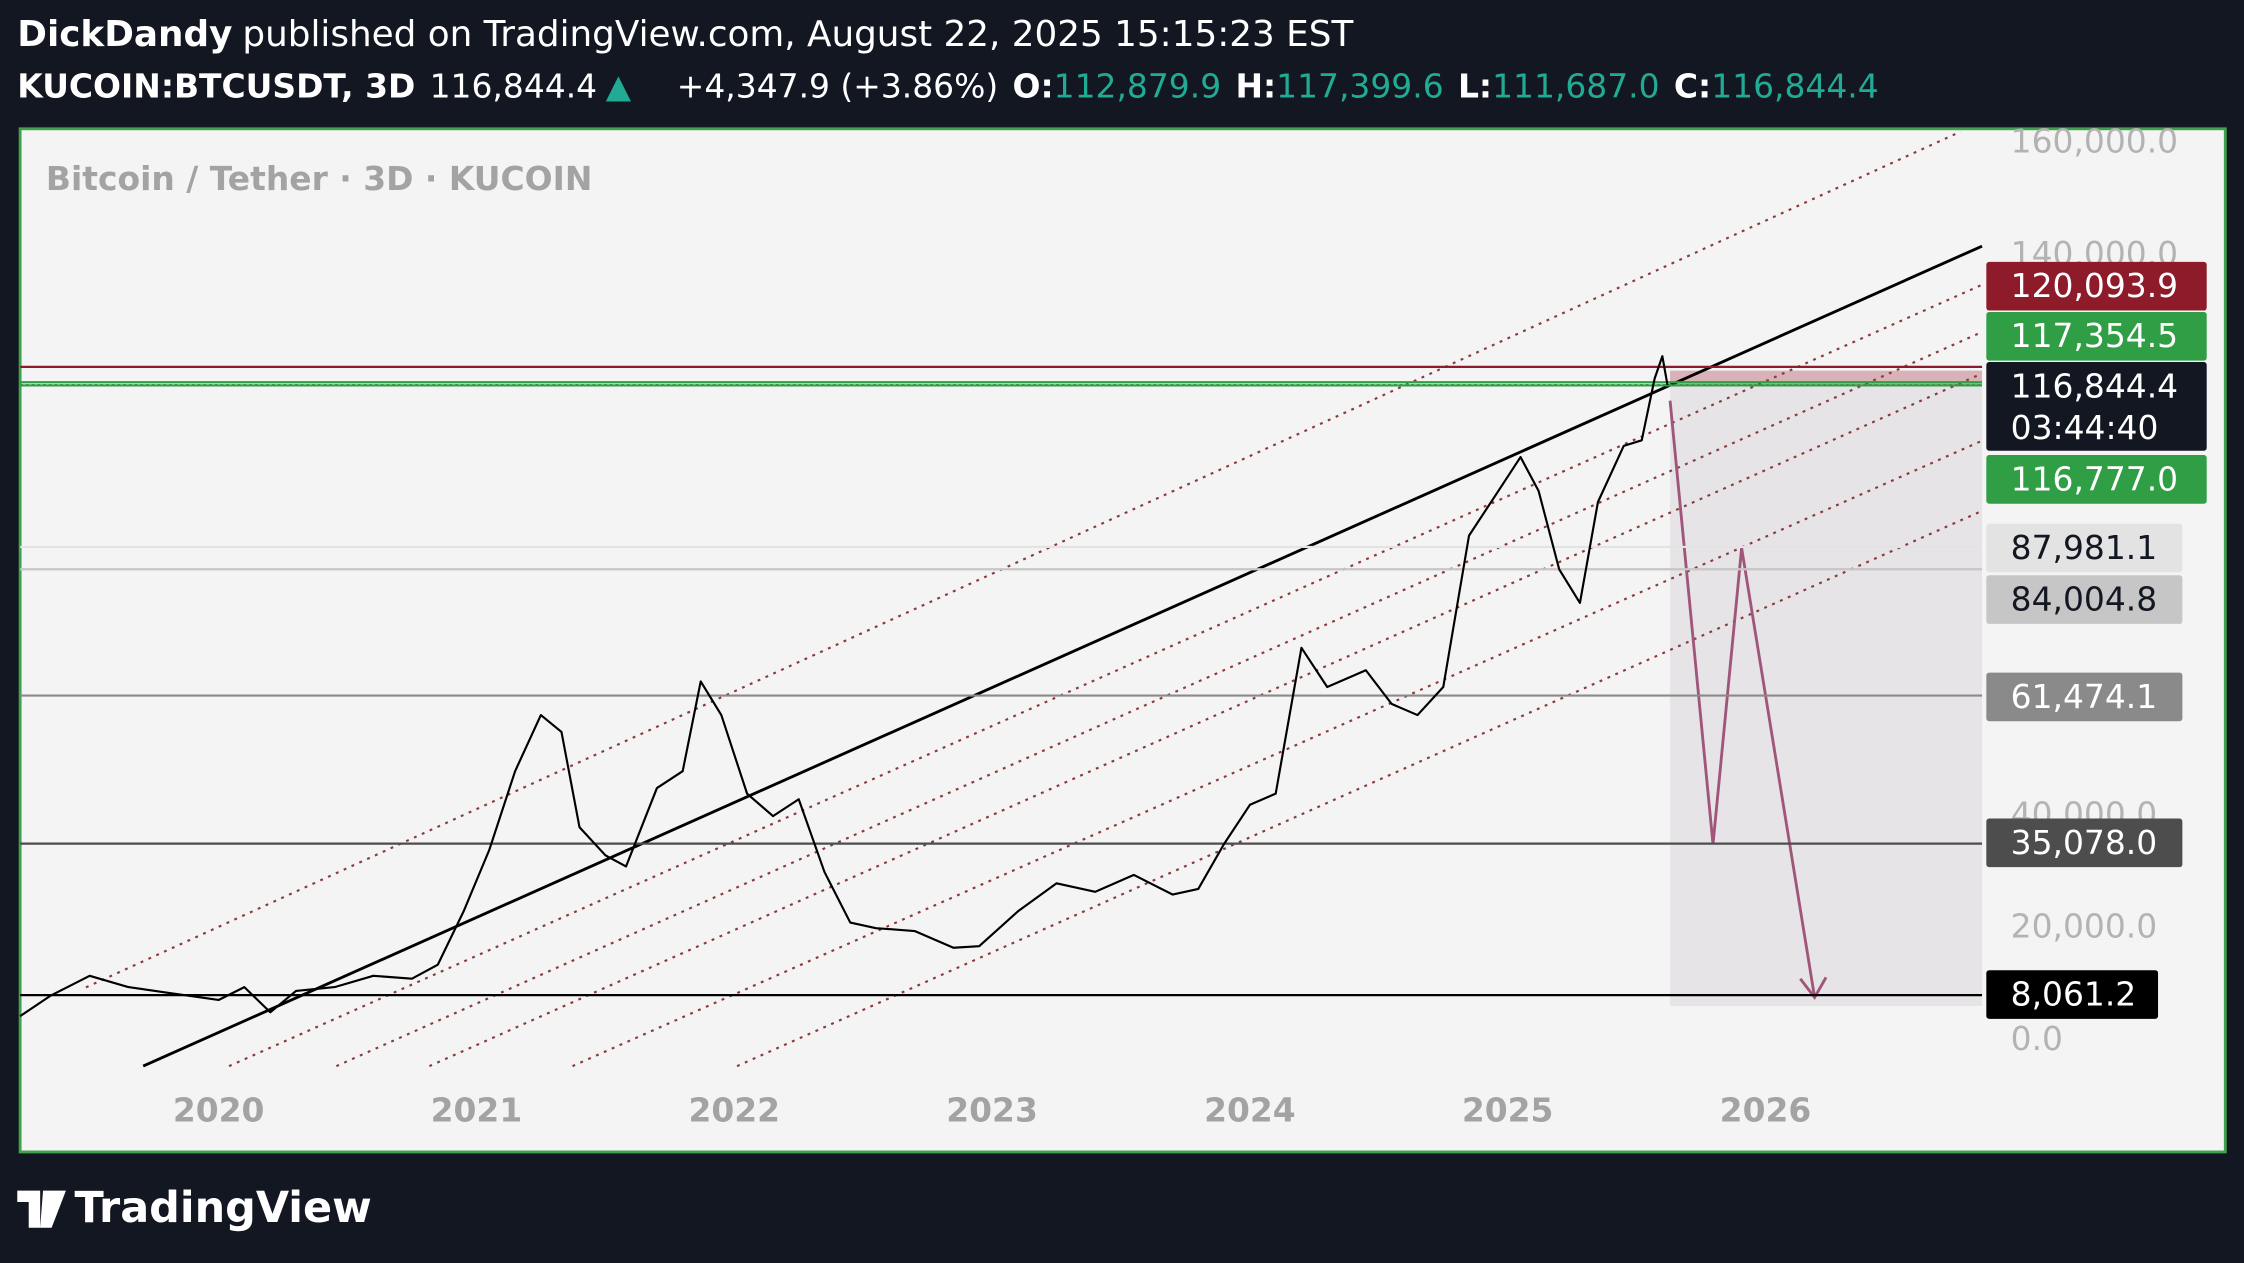 The height and width of the screenshot is (1263, 2244). I want to click on price-label: 116,777.0, so click(2094, 478).